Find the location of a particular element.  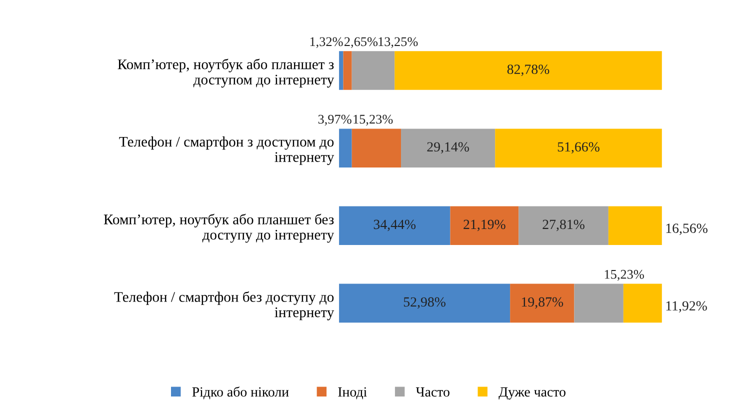

data-label: 27,81% is located at coordinates (563, 226).